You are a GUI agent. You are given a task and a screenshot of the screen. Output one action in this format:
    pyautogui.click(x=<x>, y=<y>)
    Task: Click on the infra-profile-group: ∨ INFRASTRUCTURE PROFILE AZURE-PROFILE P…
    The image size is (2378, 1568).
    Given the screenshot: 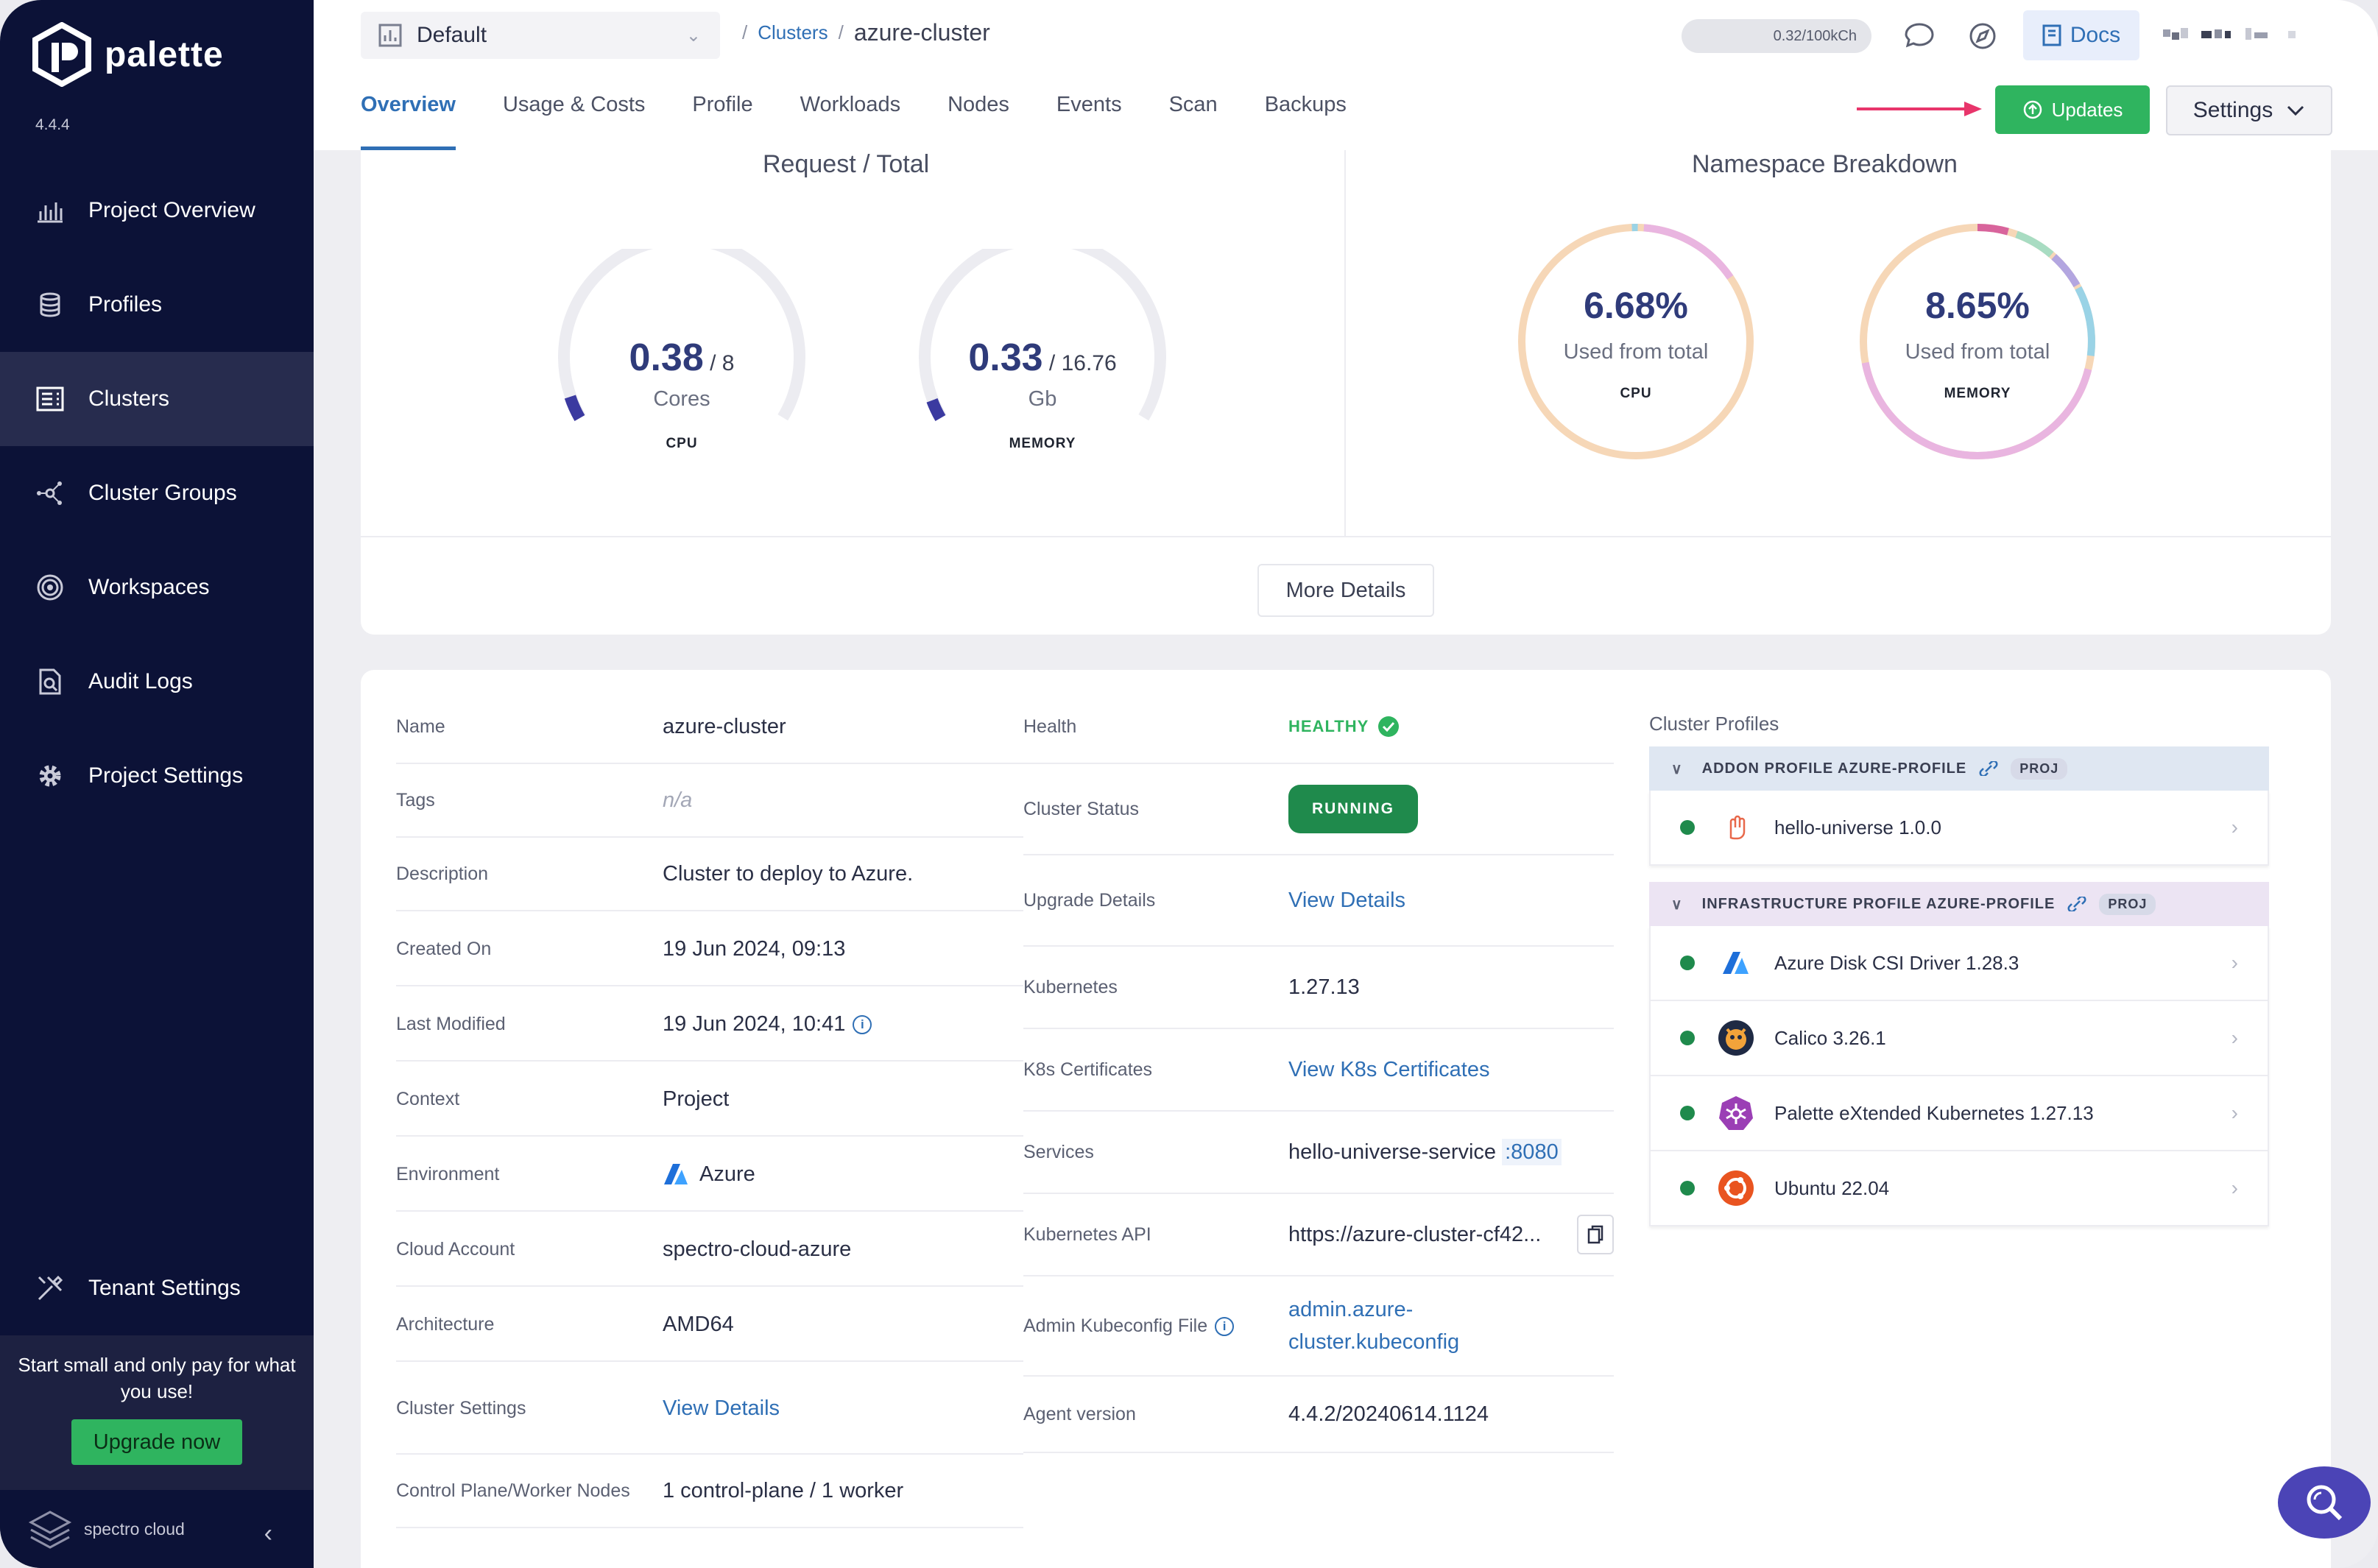 What is the action you would take?
    pyautogui.click(x=1959, y=1054)
    